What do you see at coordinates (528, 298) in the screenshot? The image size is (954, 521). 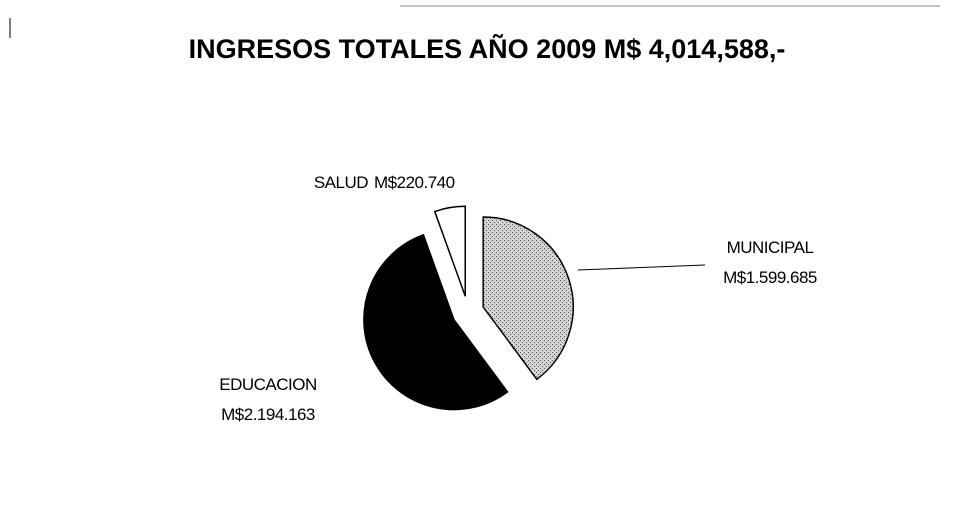 I see `slice-texture` at bounding box center [528, 298].